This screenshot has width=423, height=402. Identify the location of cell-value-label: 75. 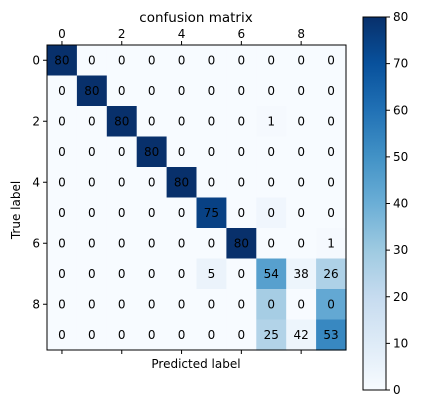
(211, 213).